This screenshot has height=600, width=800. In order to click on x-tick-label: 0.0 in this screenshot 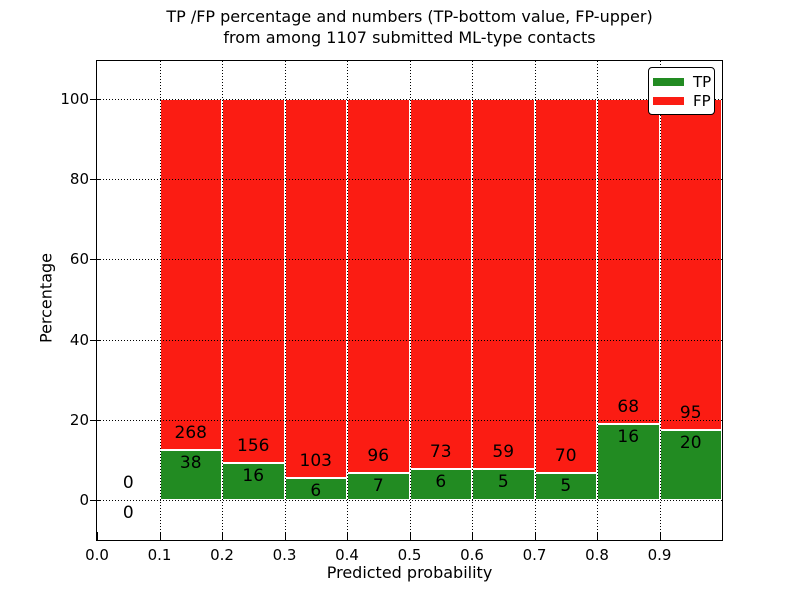, I will do `click(97, 555)`.